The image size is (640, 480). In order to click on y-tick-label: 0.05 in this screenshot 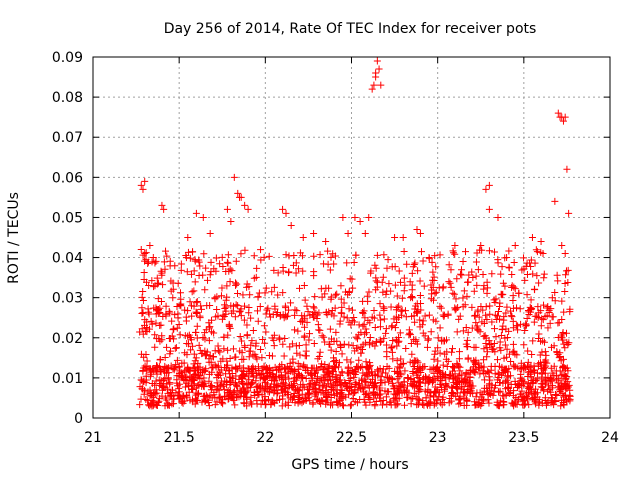, I will do `click(67, 218)`.